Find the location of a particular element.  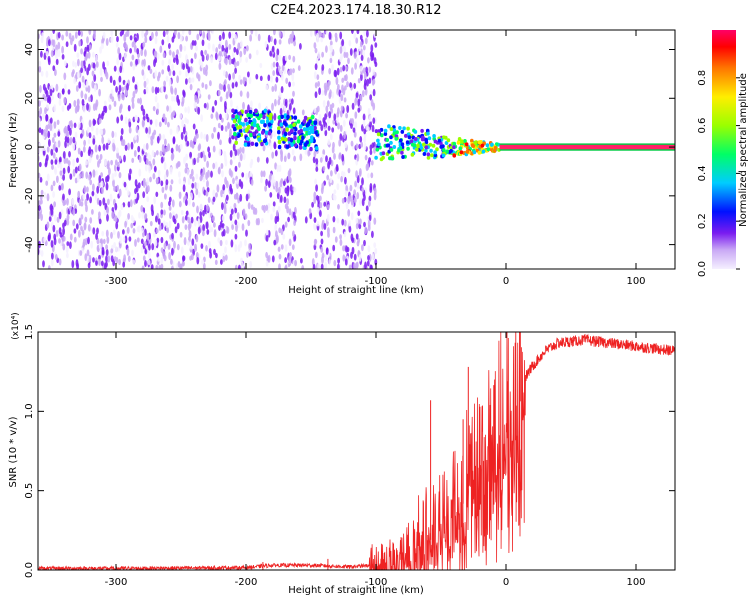

x-tick-label: 100 is located at coordinates (635, 281).